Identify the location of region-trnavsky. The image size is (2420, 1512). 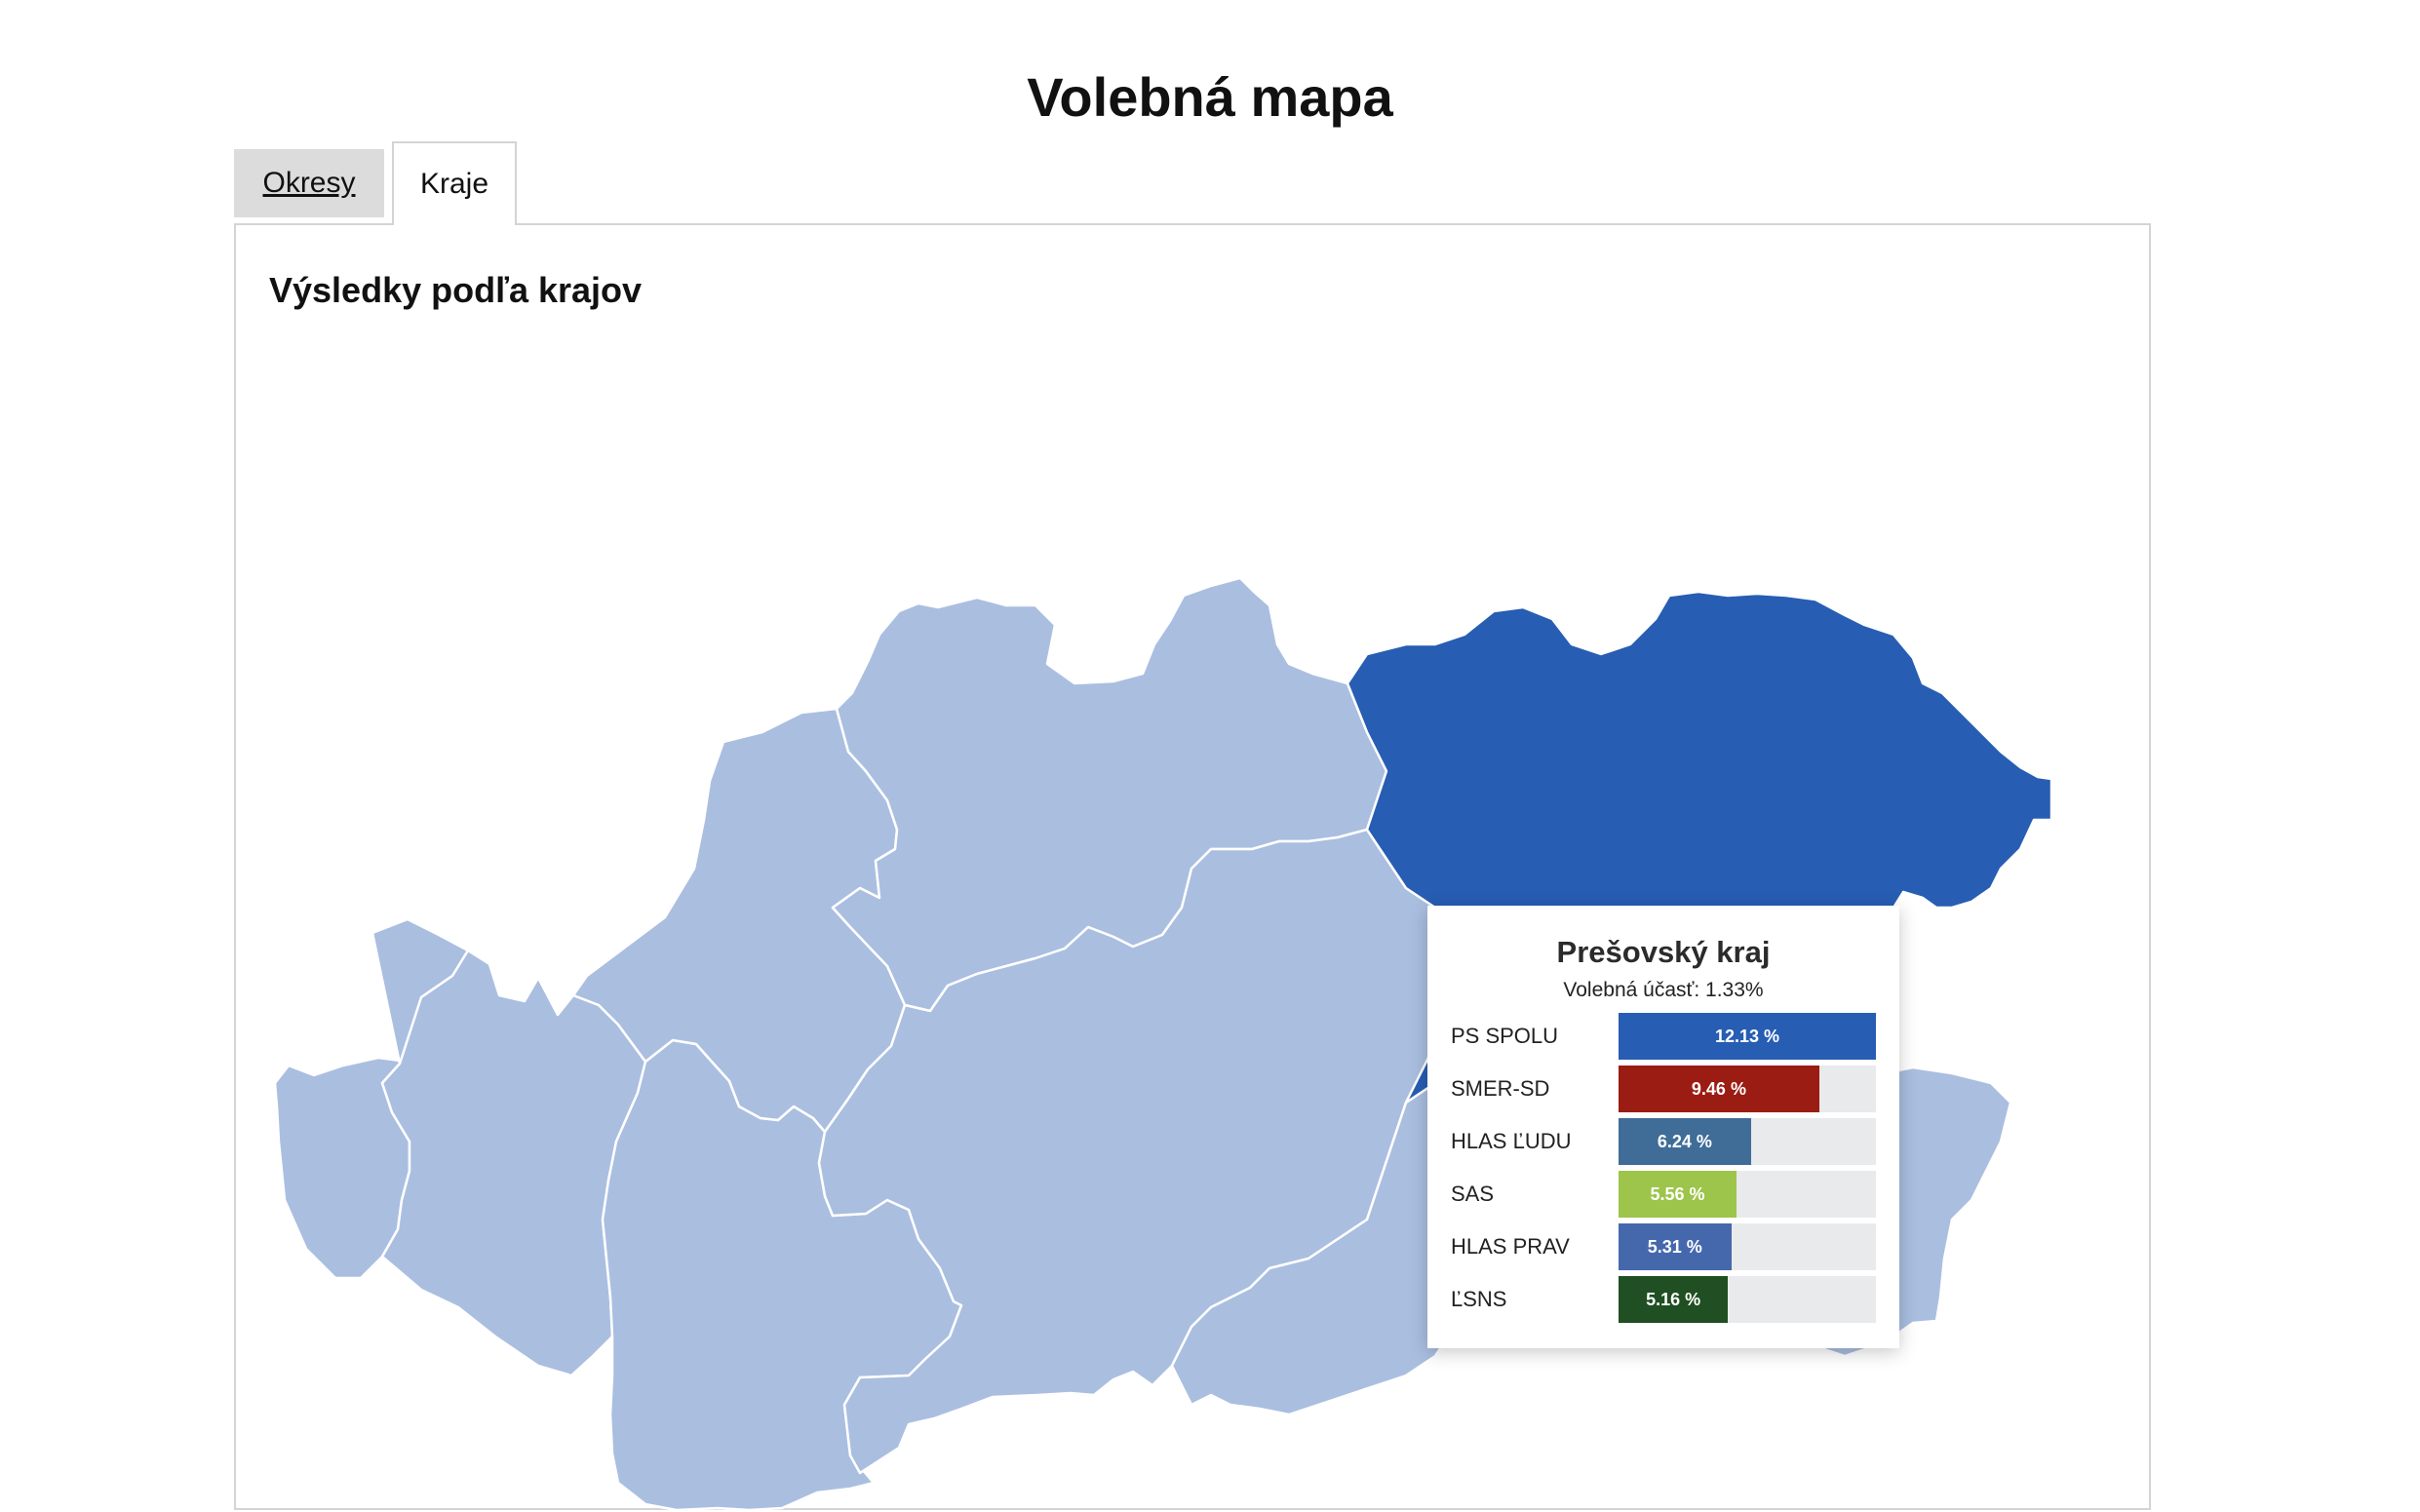
(513, 1163).